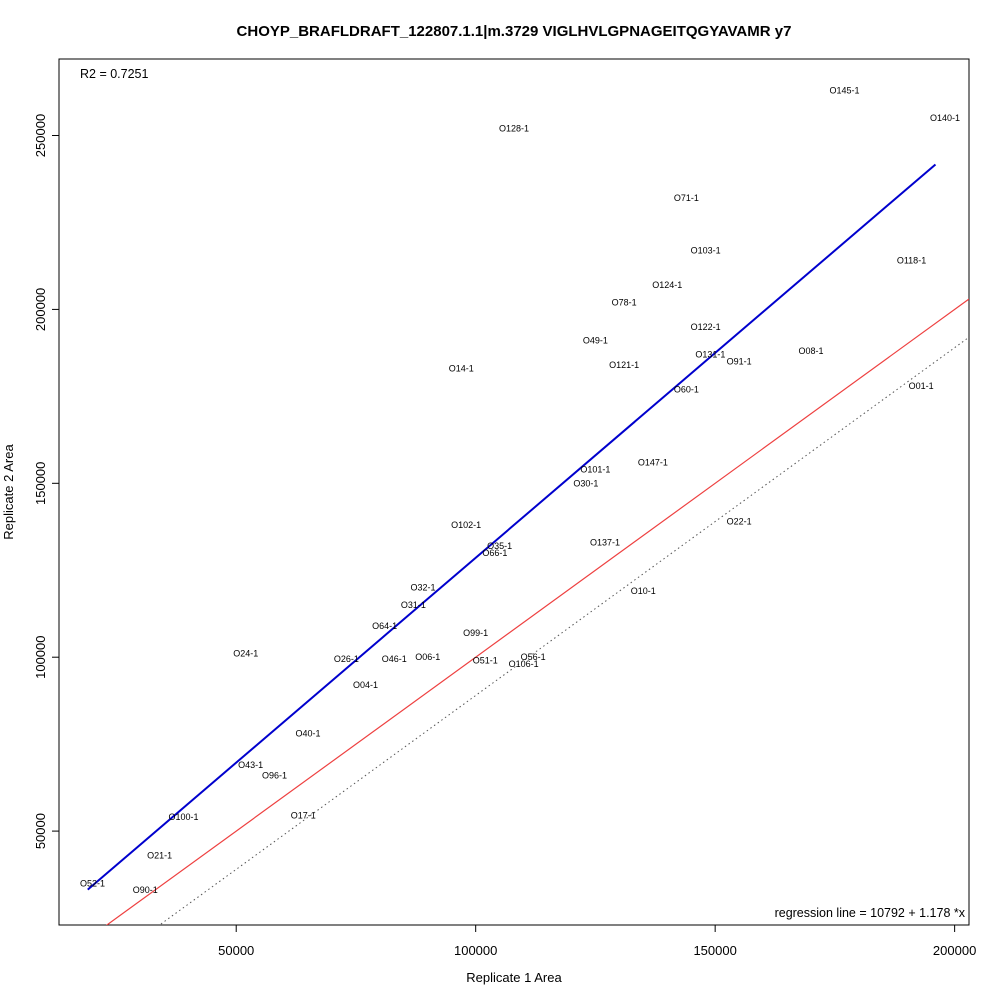 The height and width of the screenshot is (1000, 1000). What do you see at coordinates (303, 815) in the screenshot?
I see `point-label: O17-1` at bounding box center [303, 815].